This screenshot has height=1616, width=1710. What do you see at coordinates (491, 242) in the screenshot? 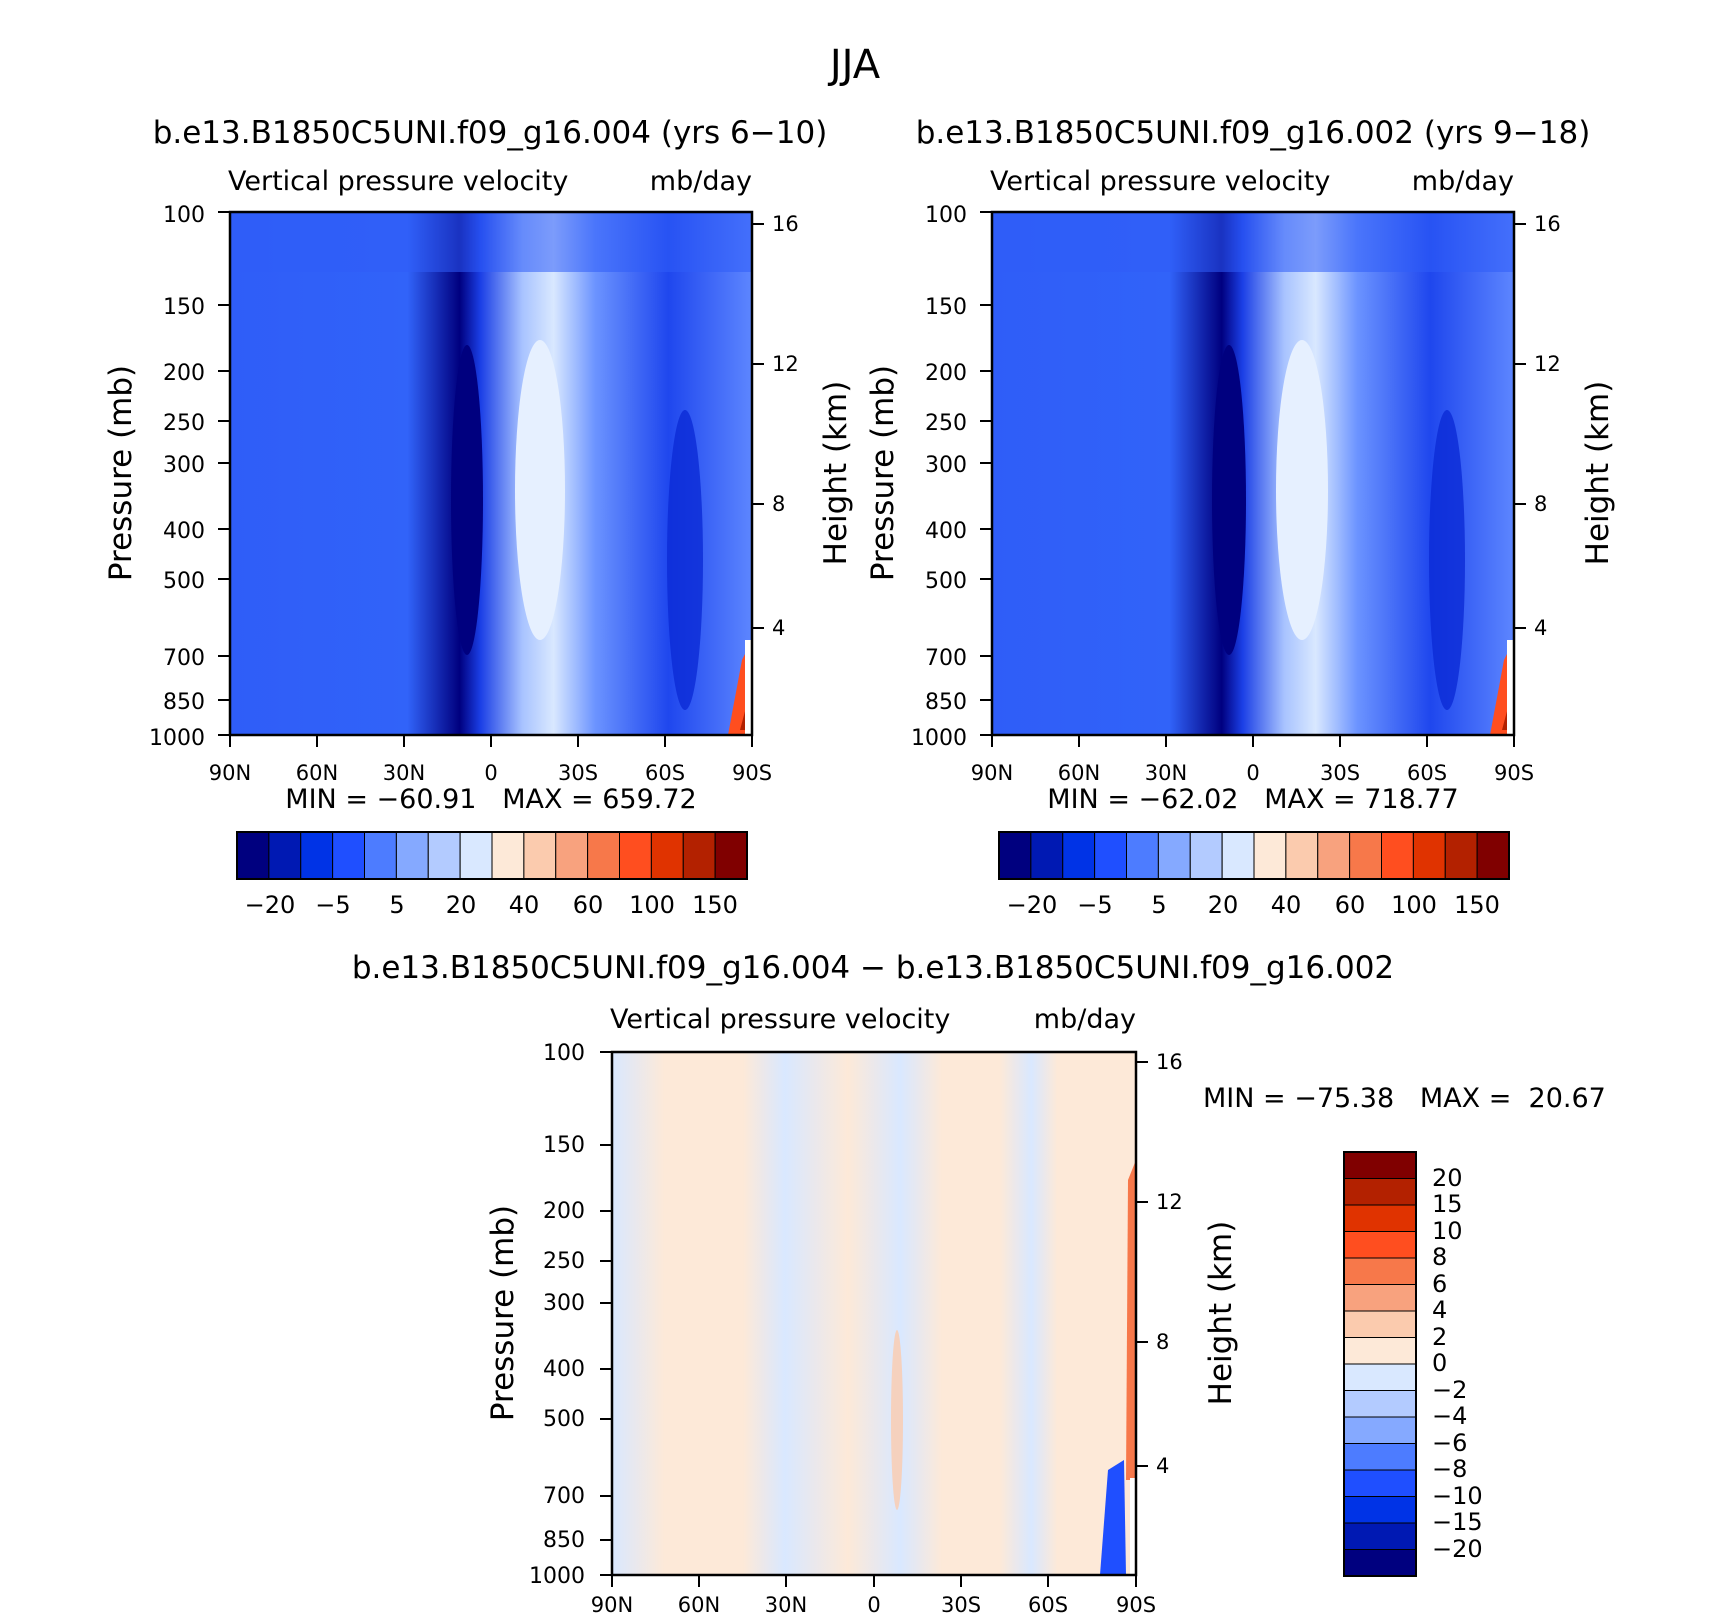
I see `panel-1-upper-band` at bounding box center [491, 242].